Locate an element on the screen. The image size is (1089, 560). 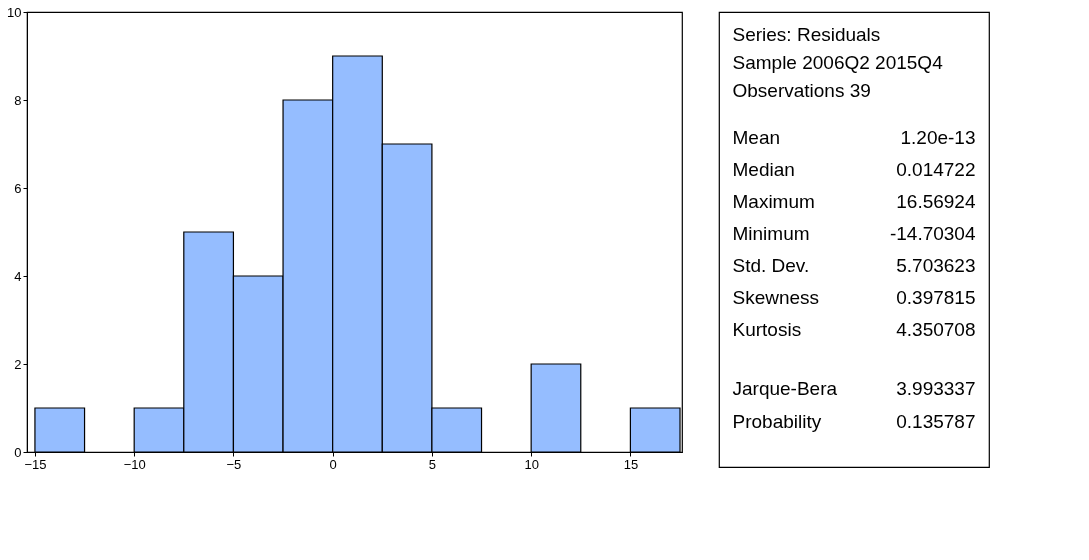
text: Observations 39 is located at coordinates (801, 91).